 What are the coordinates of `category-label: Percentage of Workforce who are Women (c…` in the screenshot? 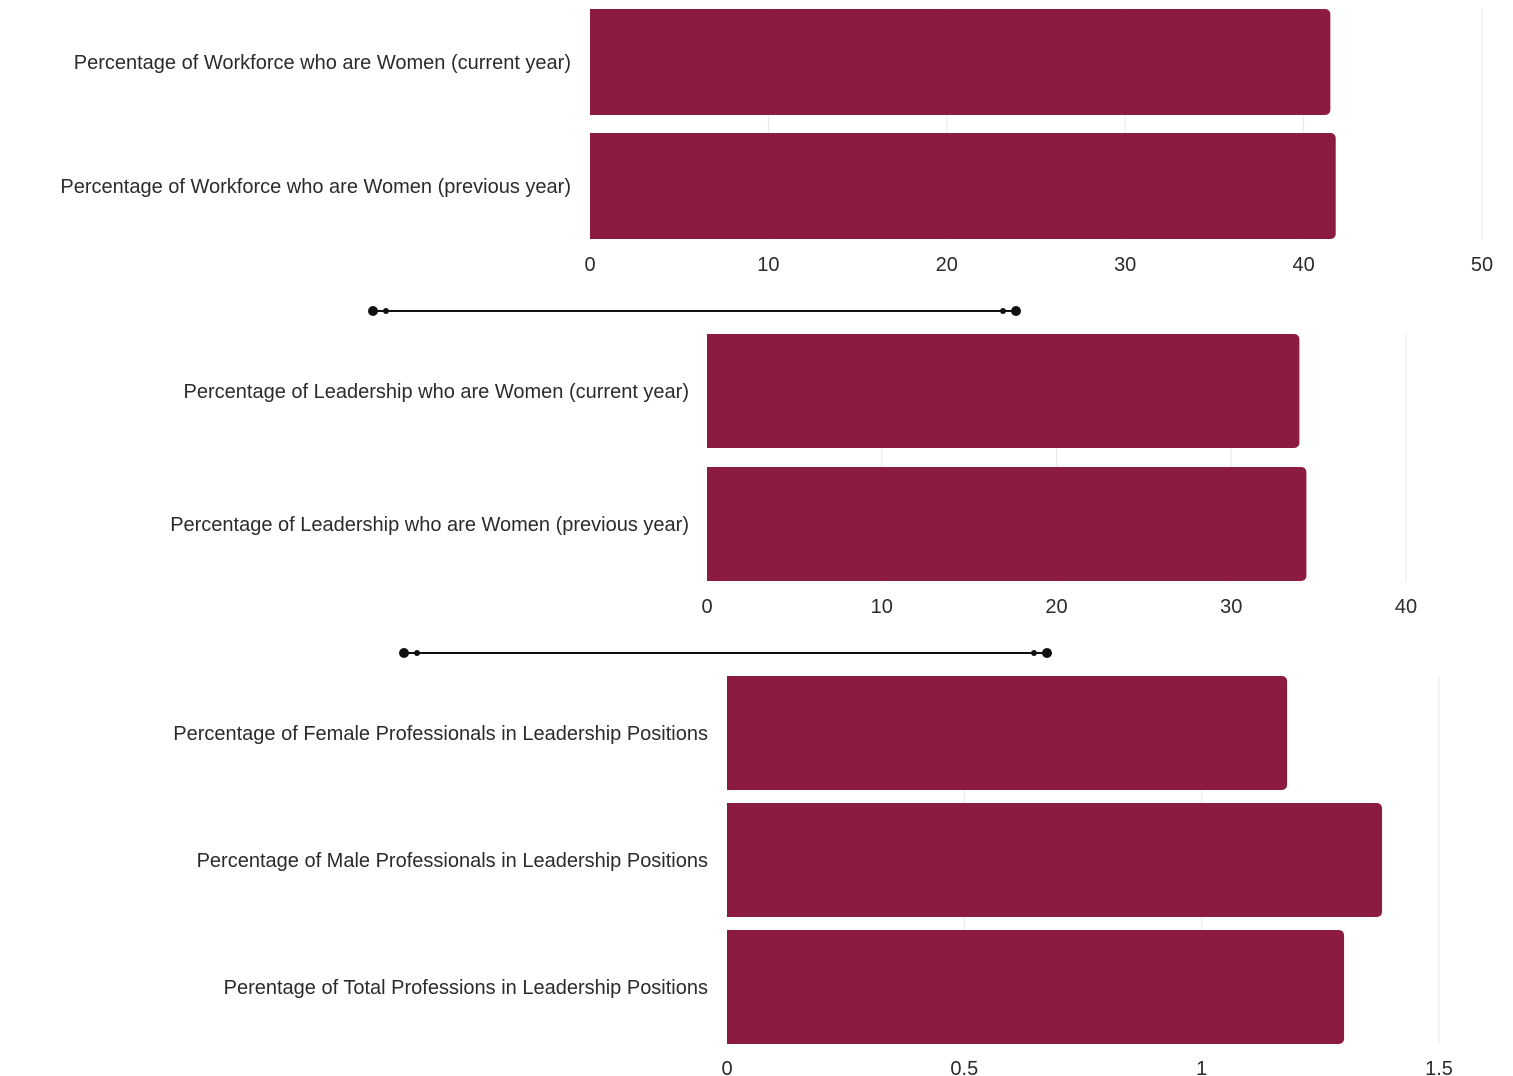 It's located at (322, 63).